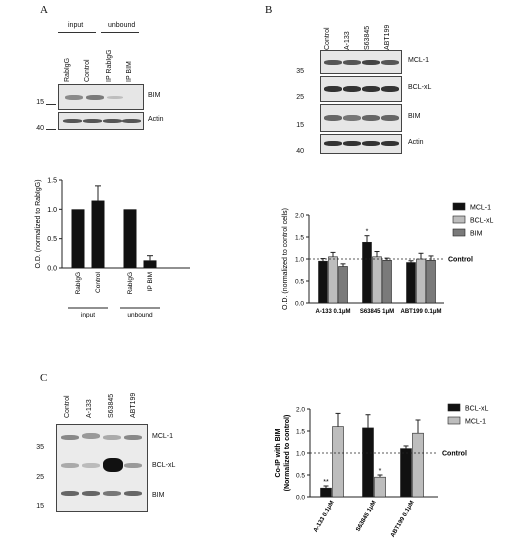  I want to click on x-tick-label: Control, so click(98, 282).